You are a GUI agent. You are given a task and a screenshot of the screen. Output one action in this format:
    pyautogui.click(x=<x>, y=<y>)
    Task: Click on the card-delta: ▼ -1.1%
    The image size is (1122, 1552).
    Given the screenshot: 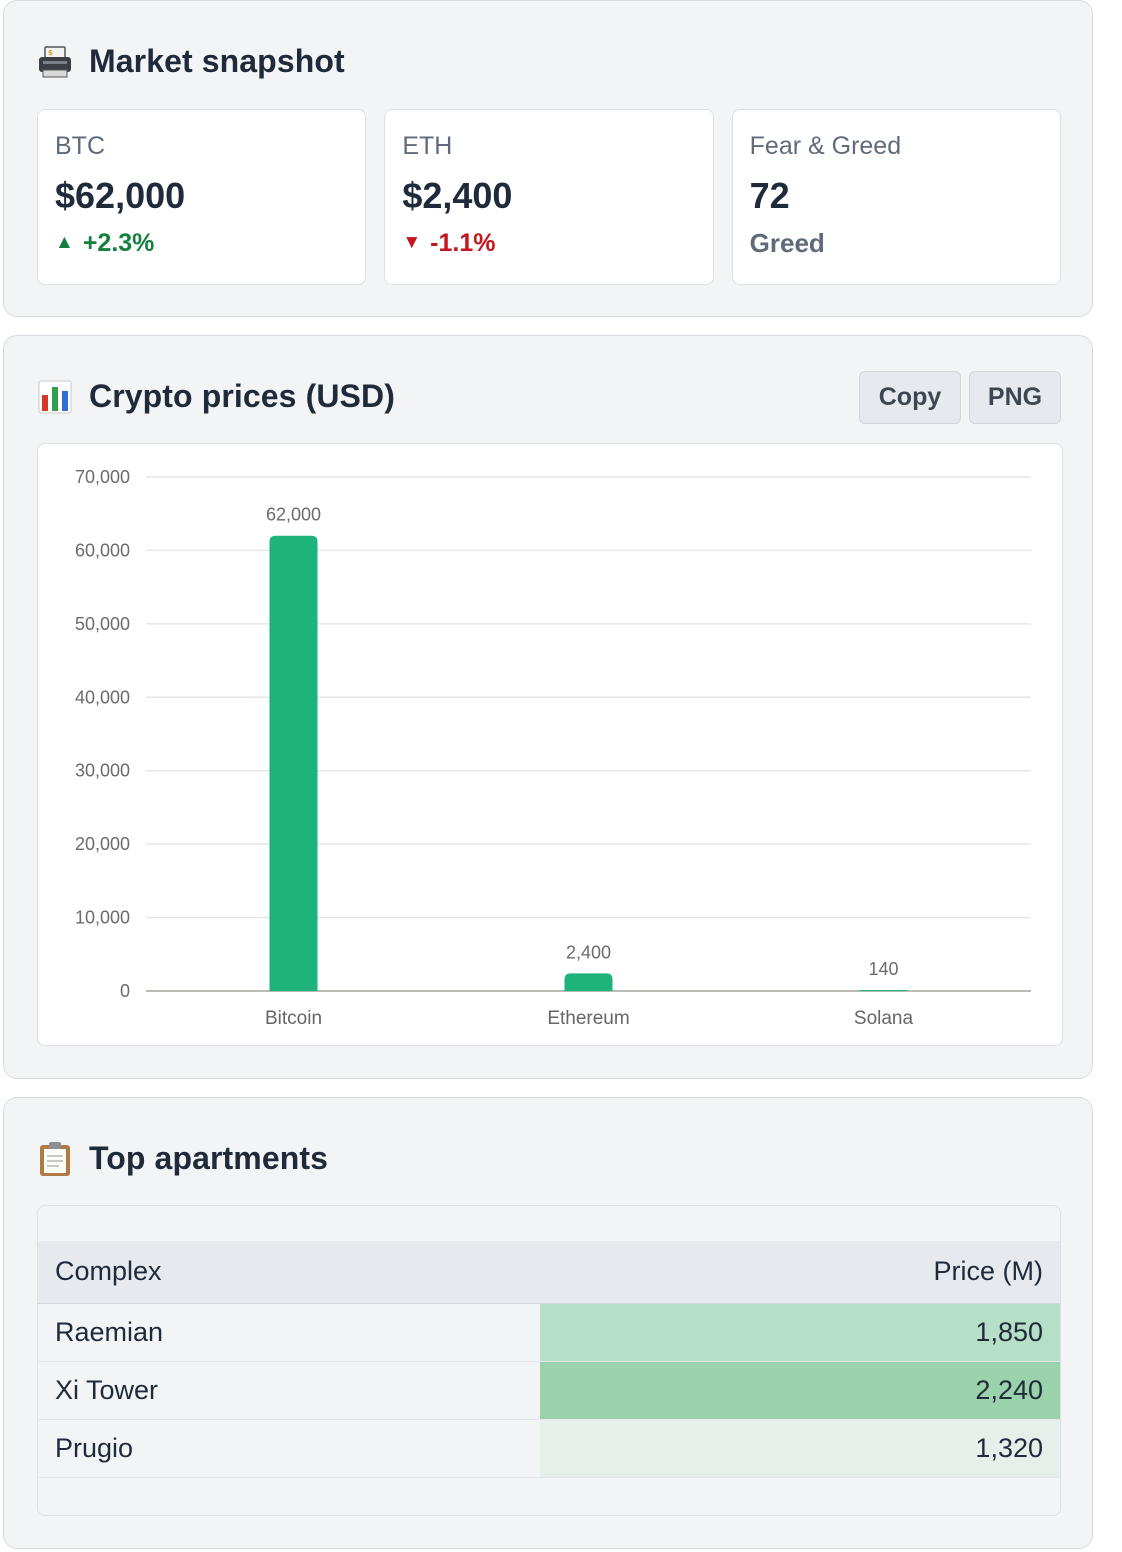 What is the action you would take?
    pyautogui.click(x=548, y=243)
    